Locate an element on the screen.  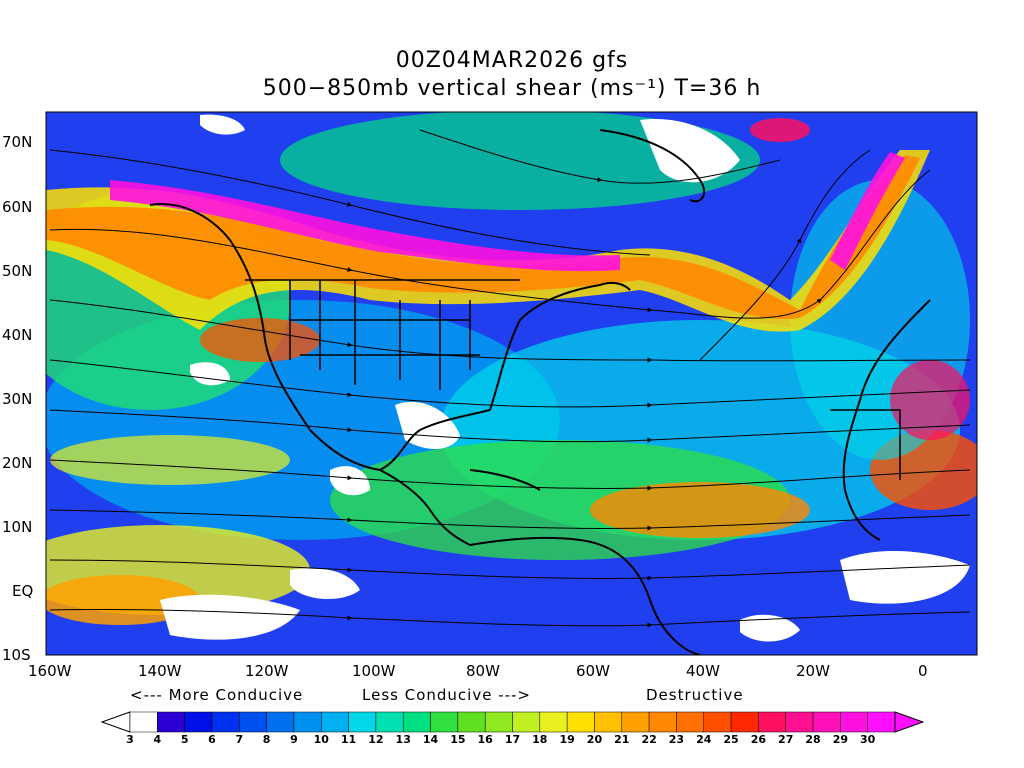
colorbar-tick-label: 9 is located at coordinates (294, 739).